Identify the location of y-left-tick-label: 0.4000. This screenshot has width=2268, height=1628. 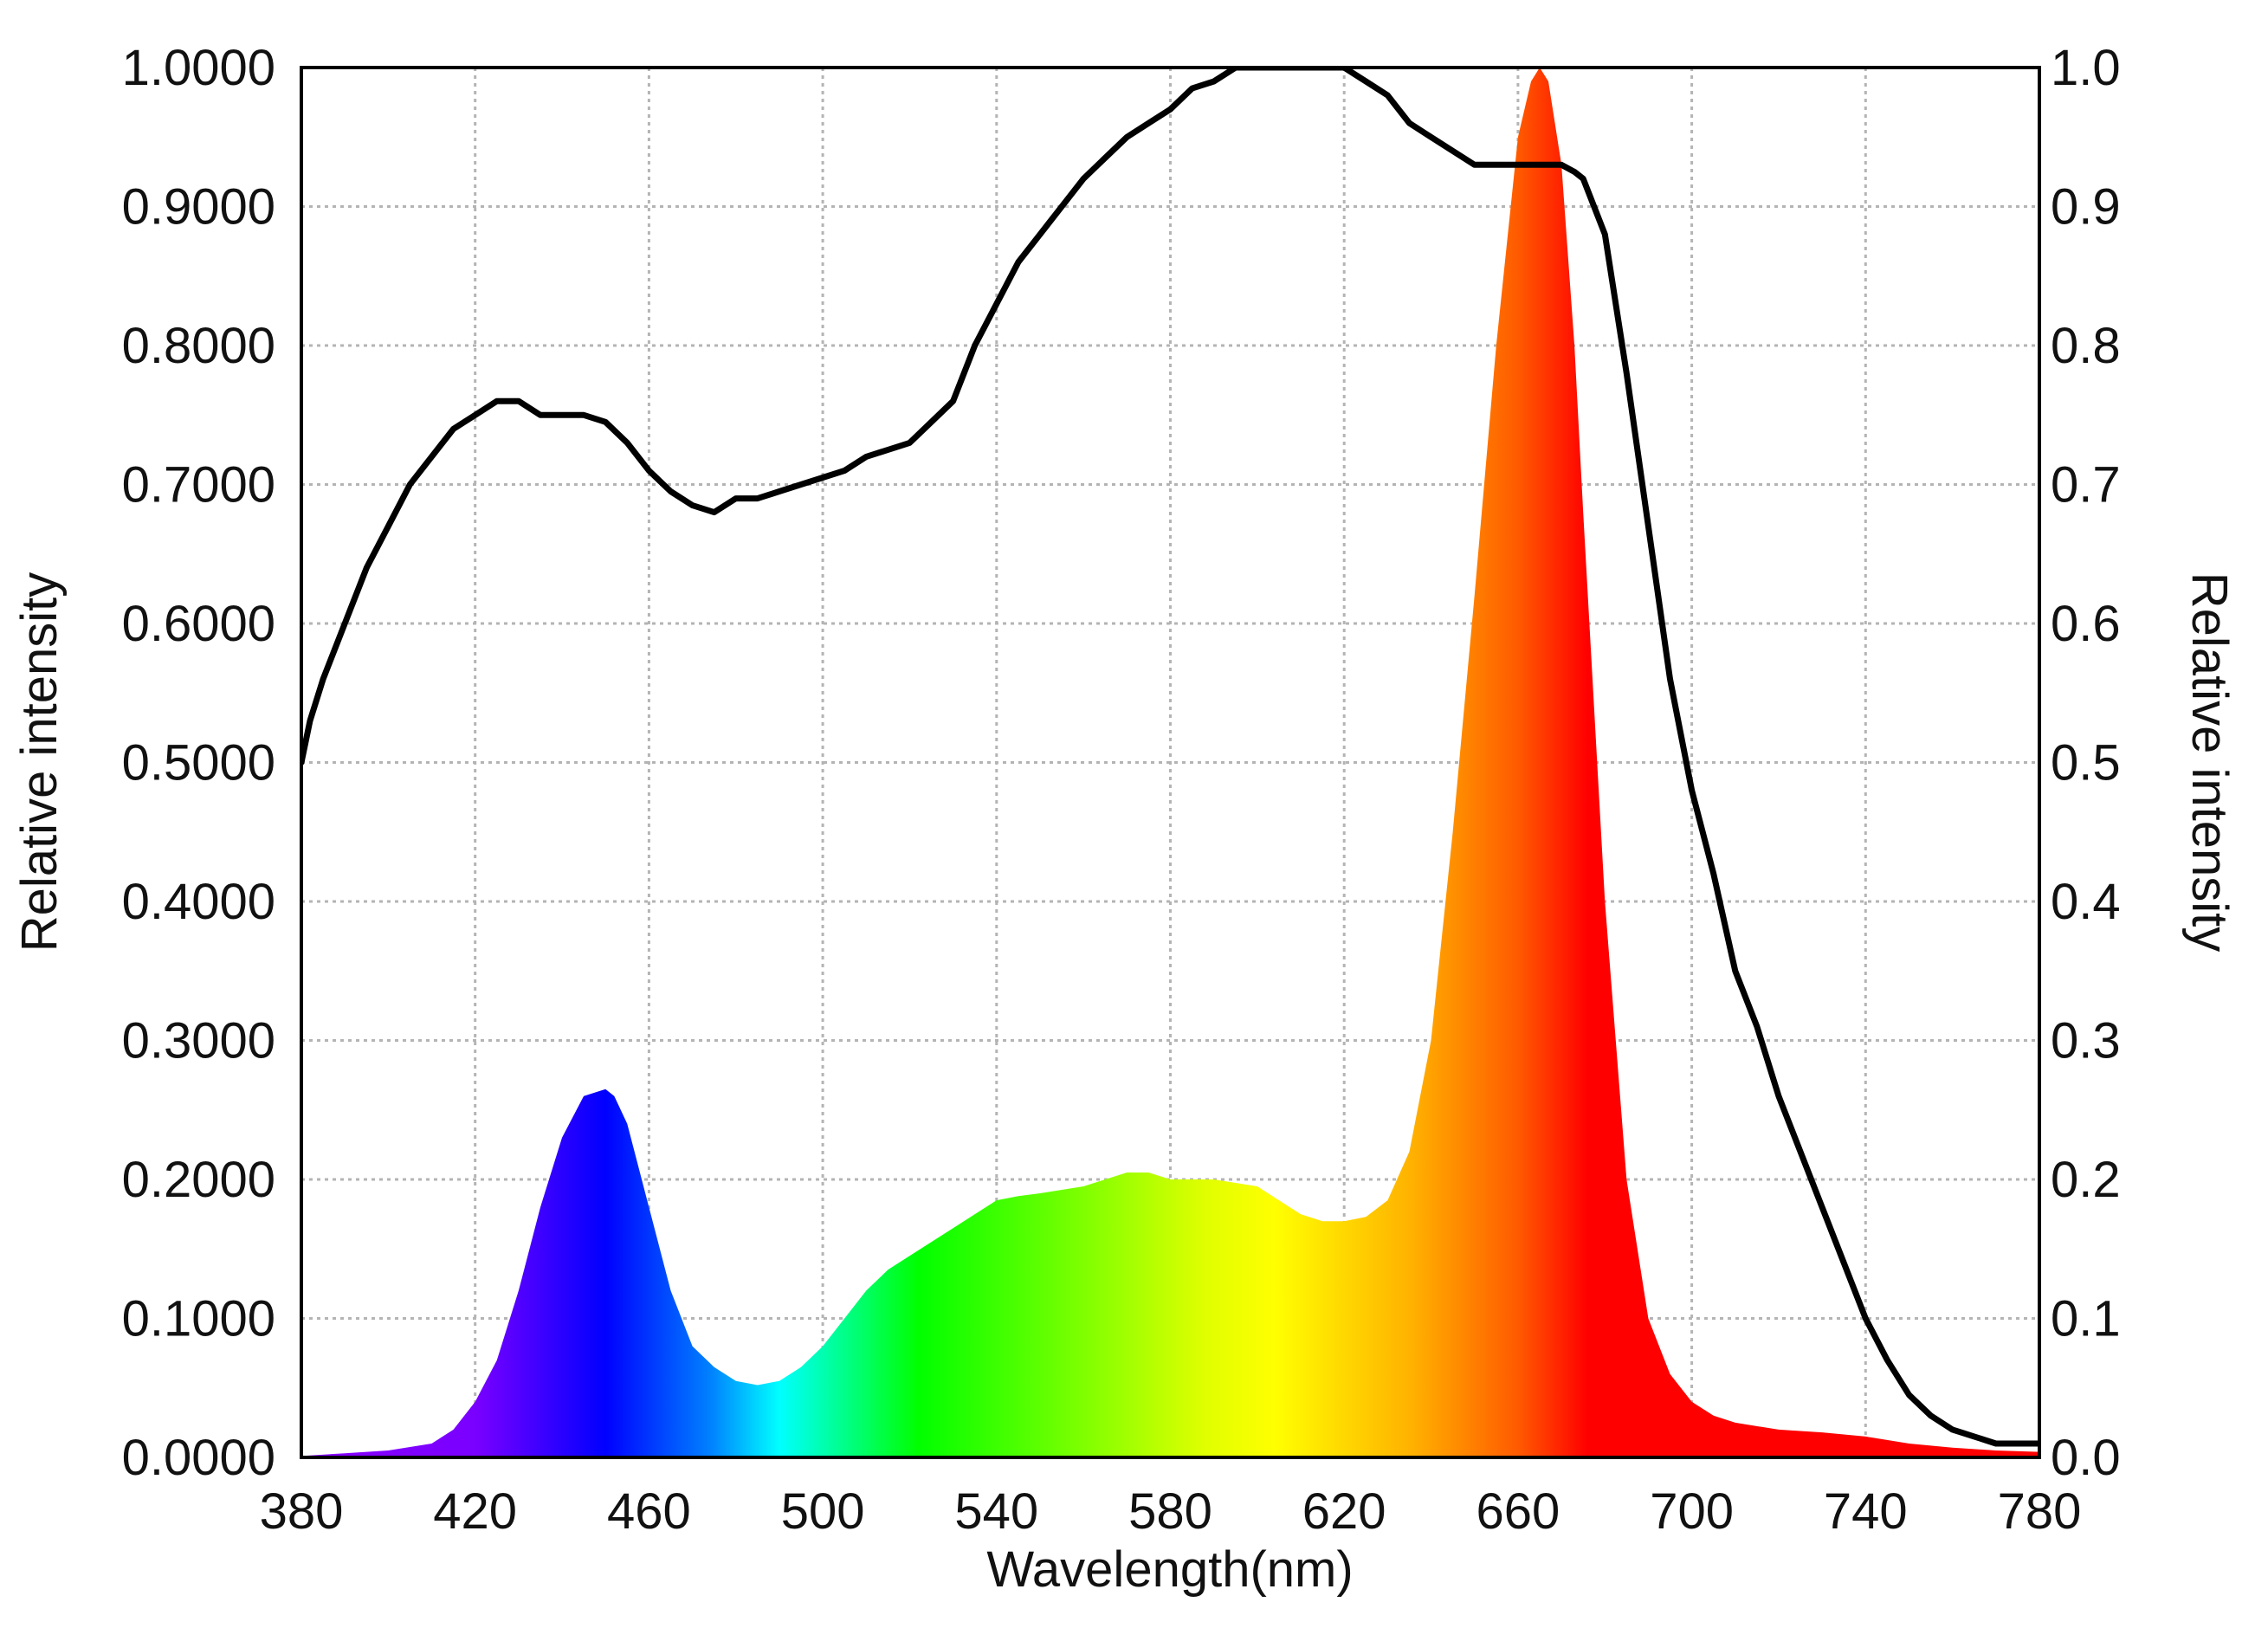
(198, 902).